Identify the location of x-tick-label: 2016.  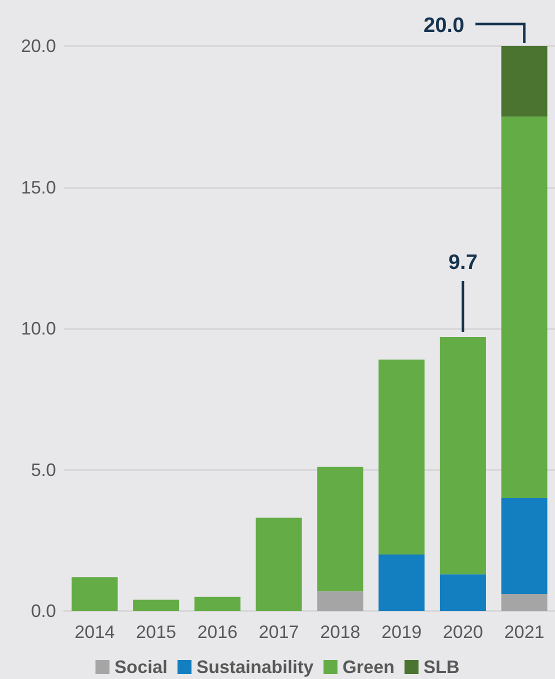
(217, 632).